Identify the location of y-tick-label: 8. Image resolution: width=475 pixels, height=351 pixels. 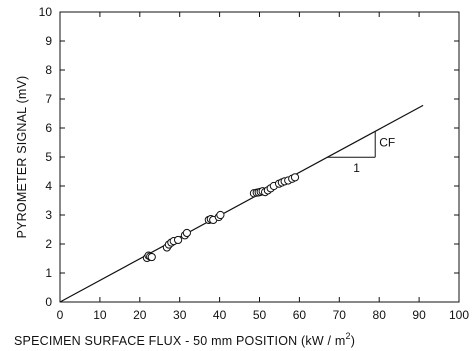
(48, 70).